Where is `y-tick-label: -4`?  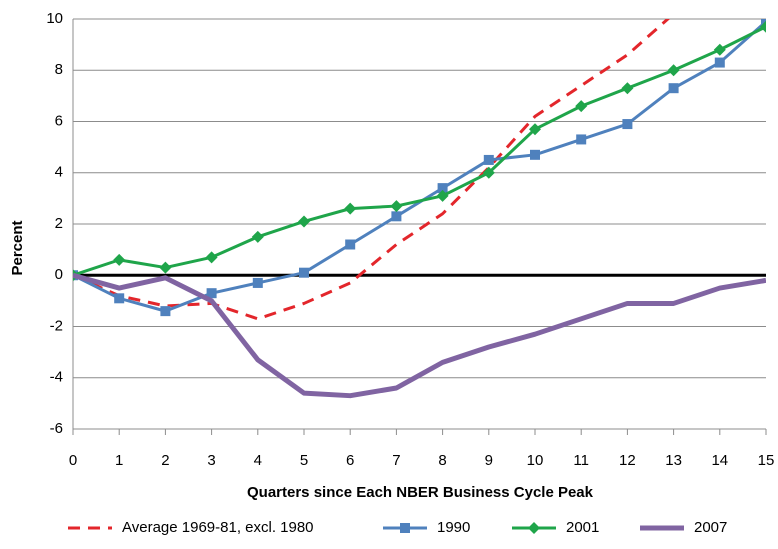
y-tick-label: -4 is located at coordinates (56, 377).